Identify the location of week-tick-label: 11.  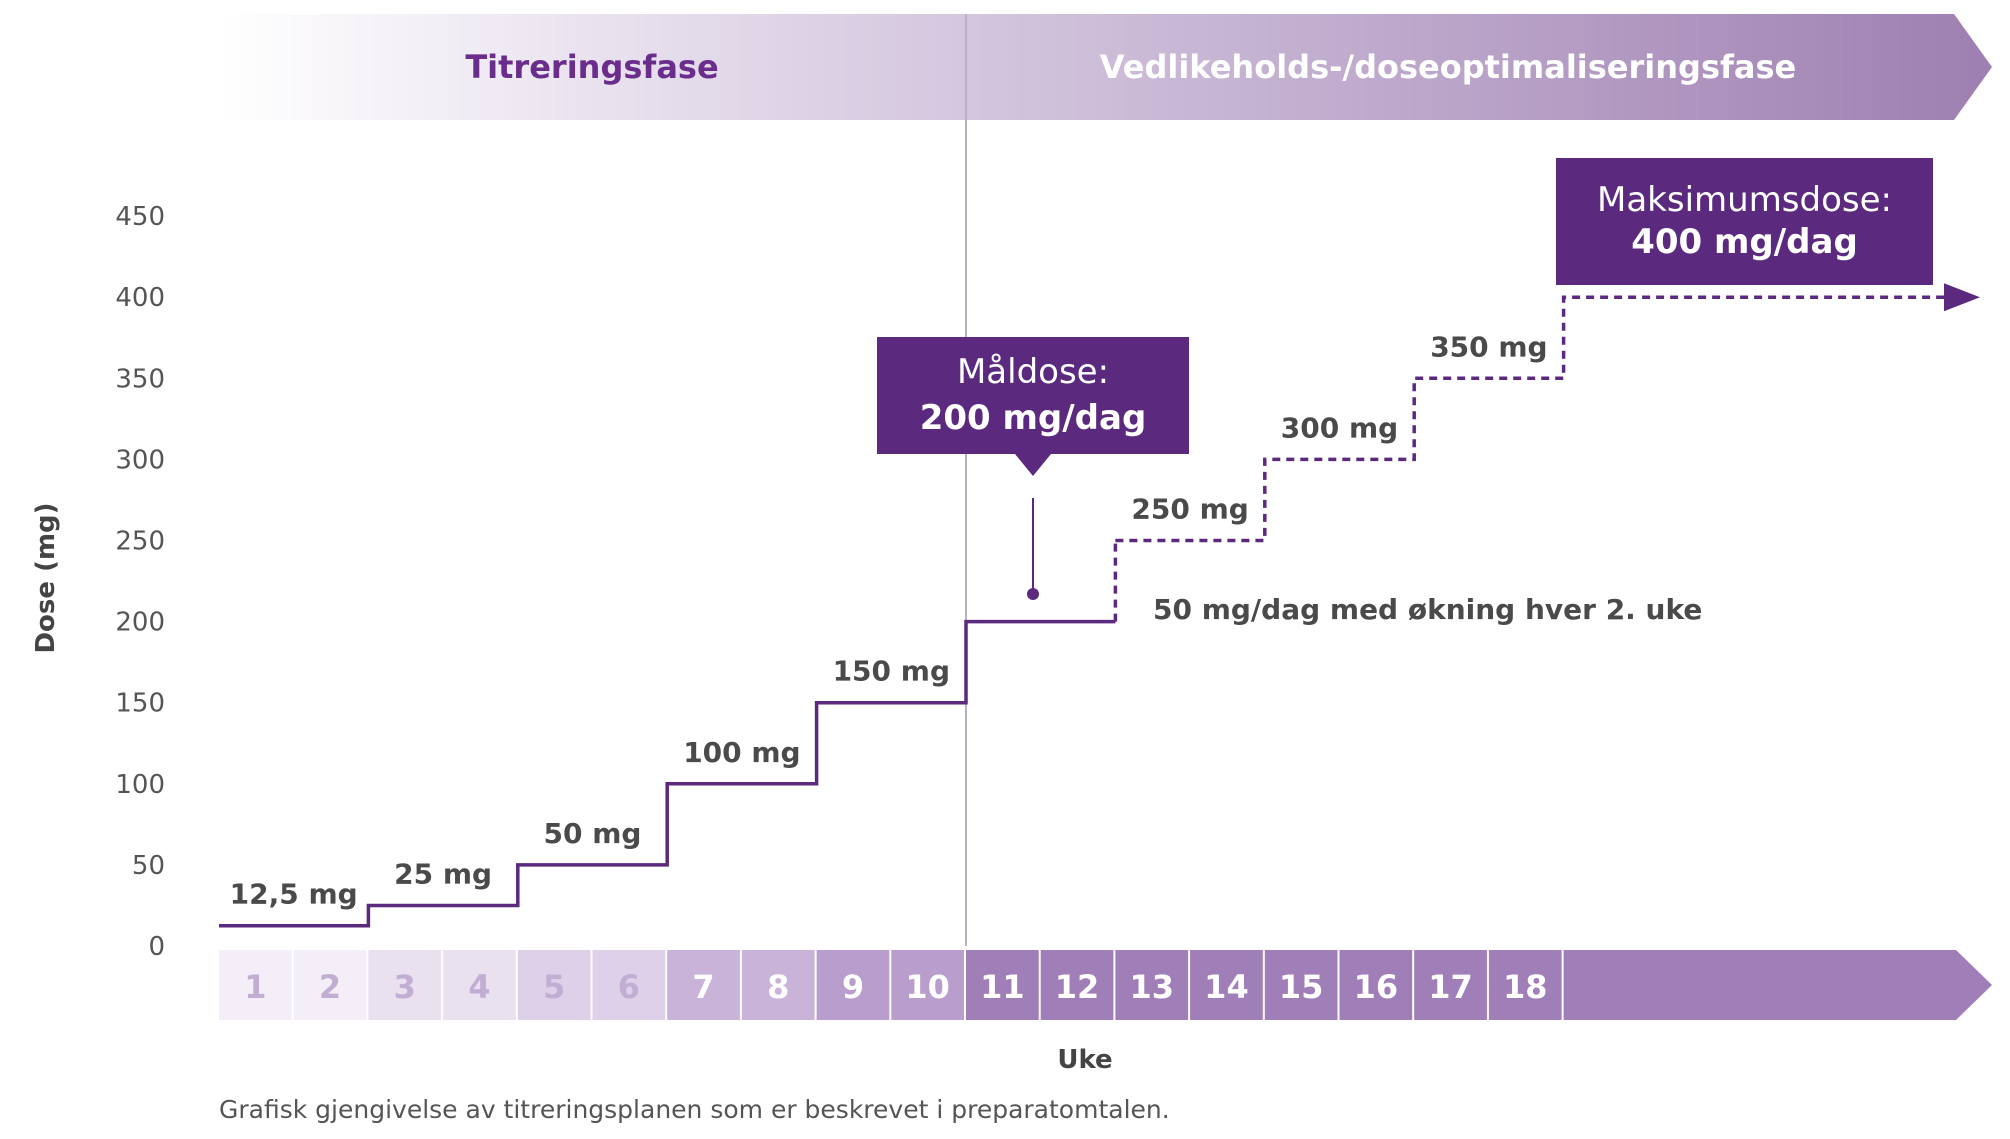
(1002, 987).